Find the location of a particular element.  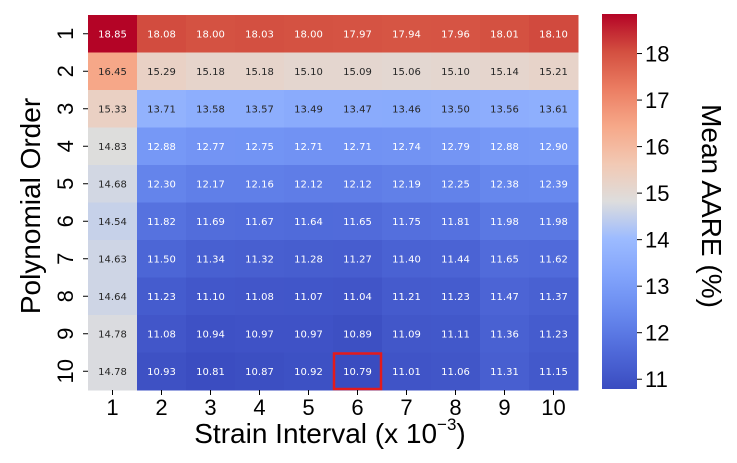

cell-value-r7-c6: 11.27 is located at coordinates (357, 259).